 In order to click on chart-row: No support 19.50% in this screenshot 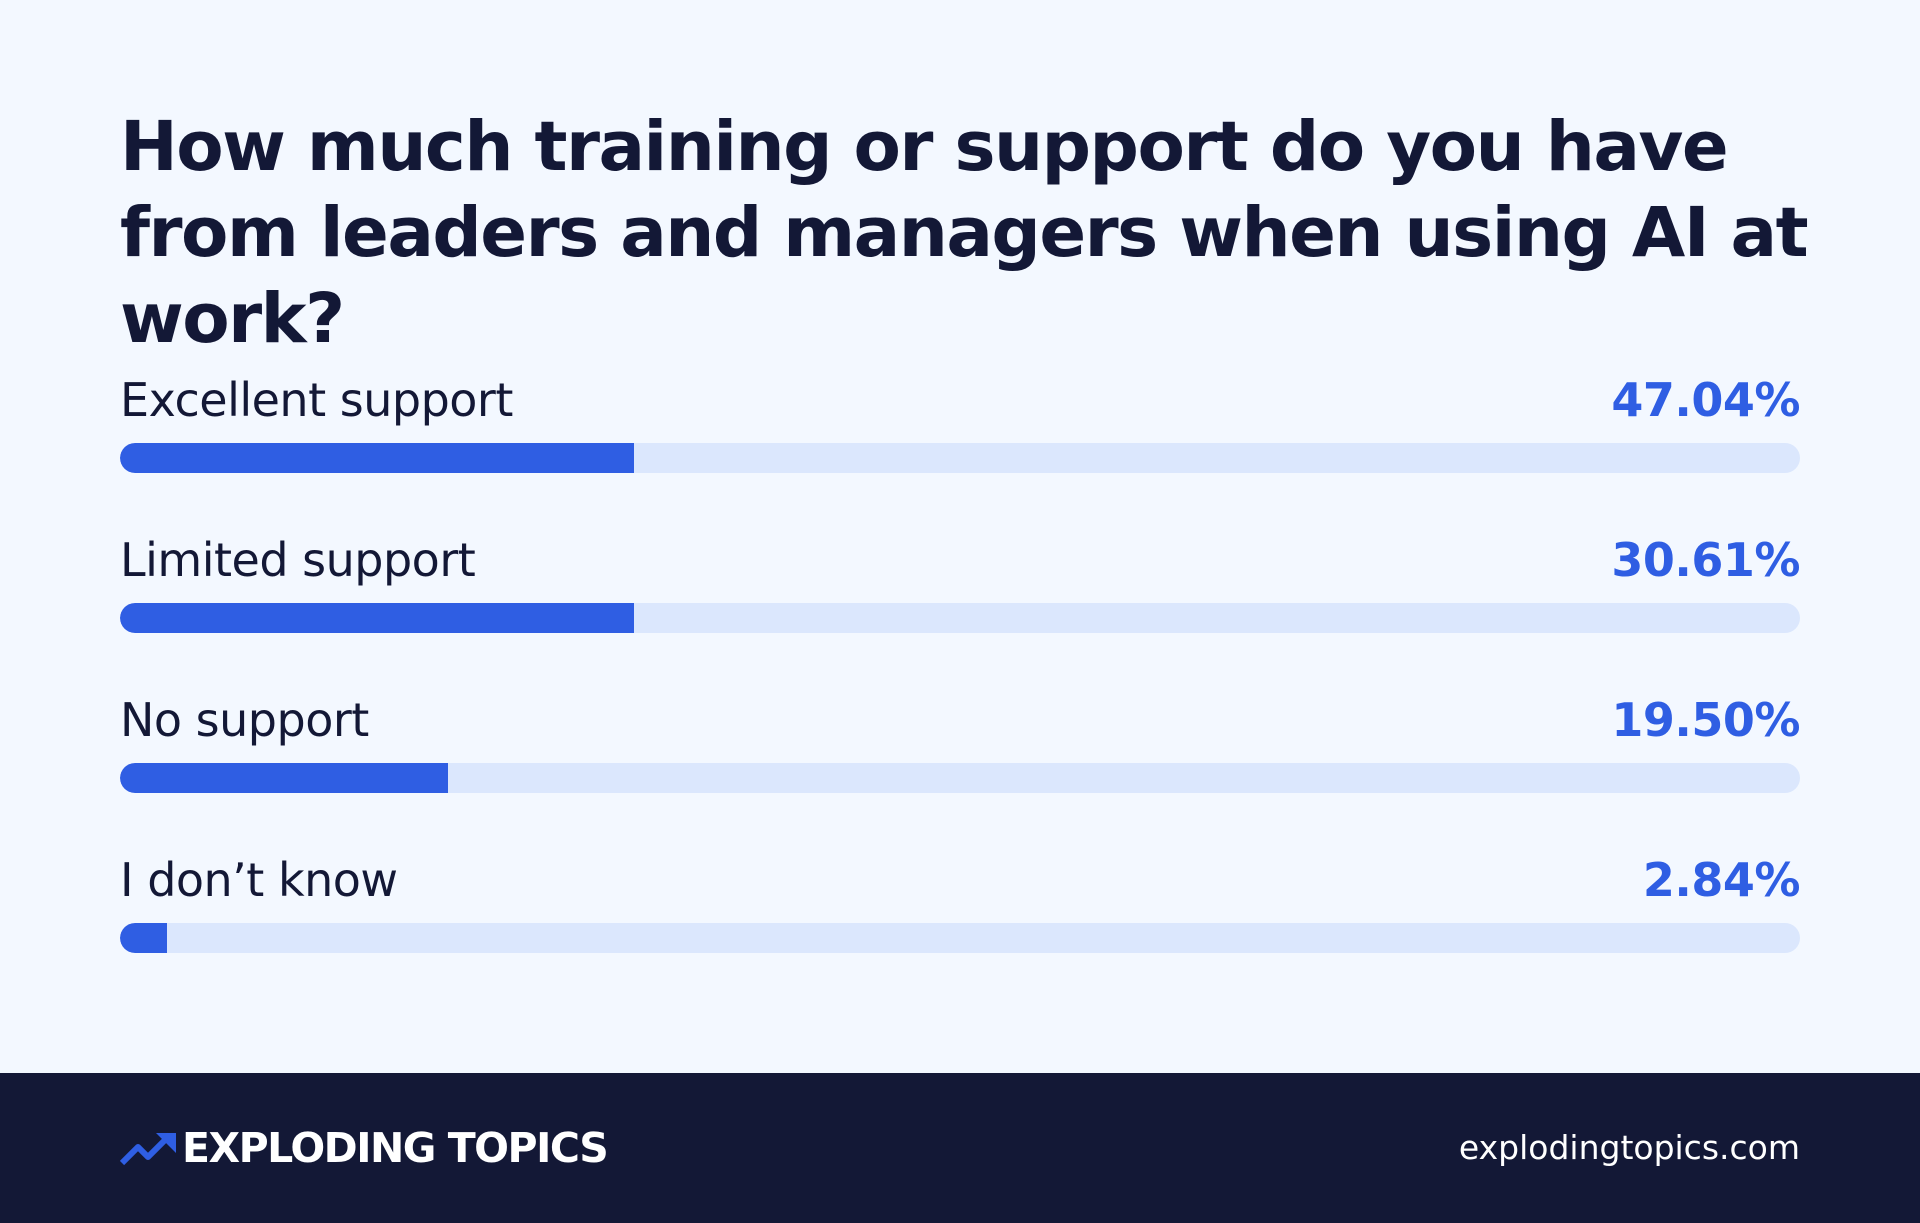, I will do `click(960, 760)`.